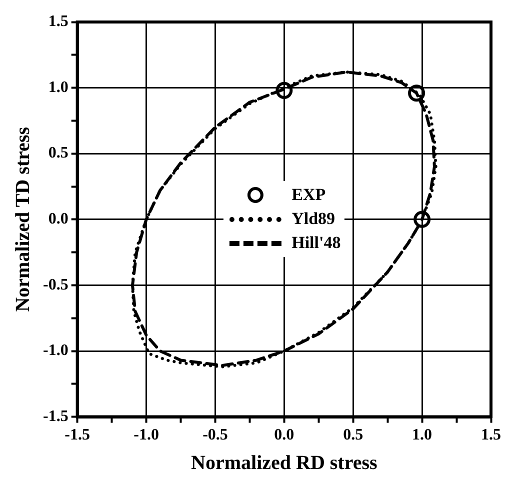 This screenshot has height=488, width=513. I want to click on x-tick-label: -0.5, so click(215, 435).